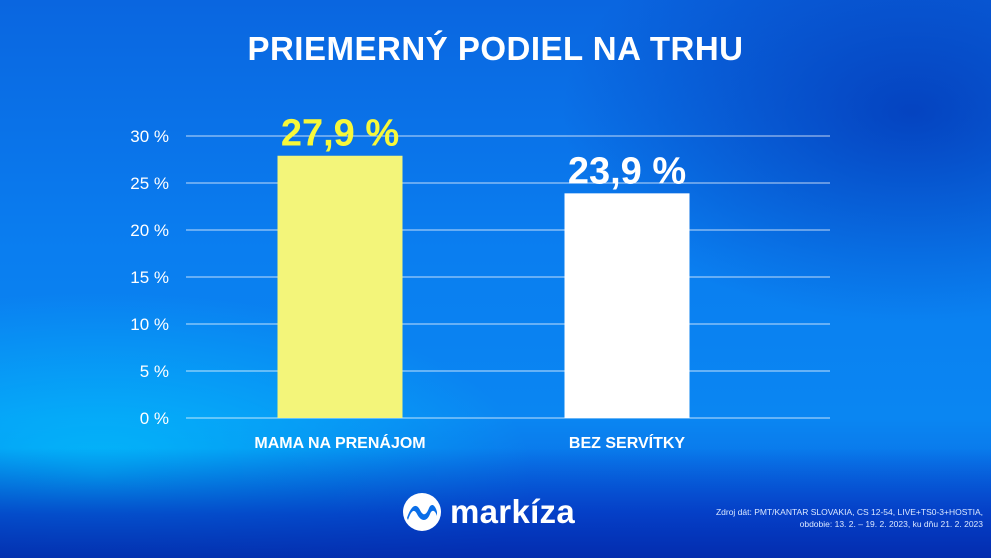 The width and height of the screenshot is (991, 558). What do you see at coordinates (495, 48) in the screenshot?
I see `page-title: PRIEMERNÝ PODIEL NA TRHU` at bounding box center [495, 48].